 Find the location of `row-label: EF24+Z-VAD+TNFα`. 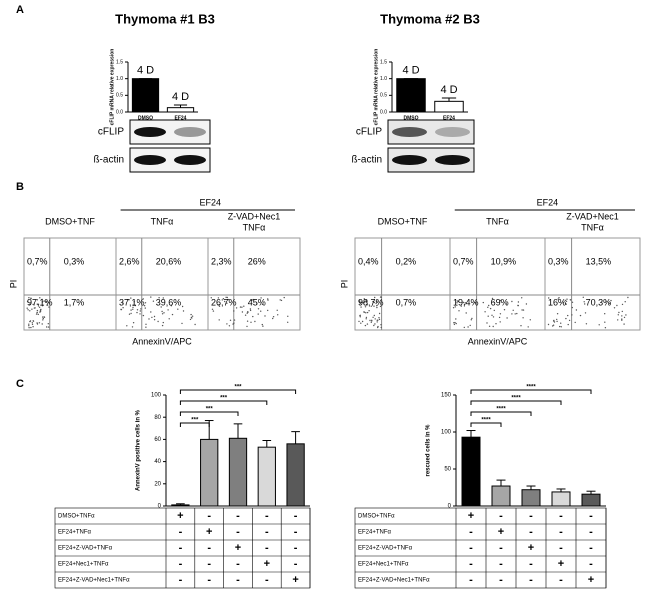

row-label: EF24+Z-VAD+TNFα is located at coordinates (385, 549).